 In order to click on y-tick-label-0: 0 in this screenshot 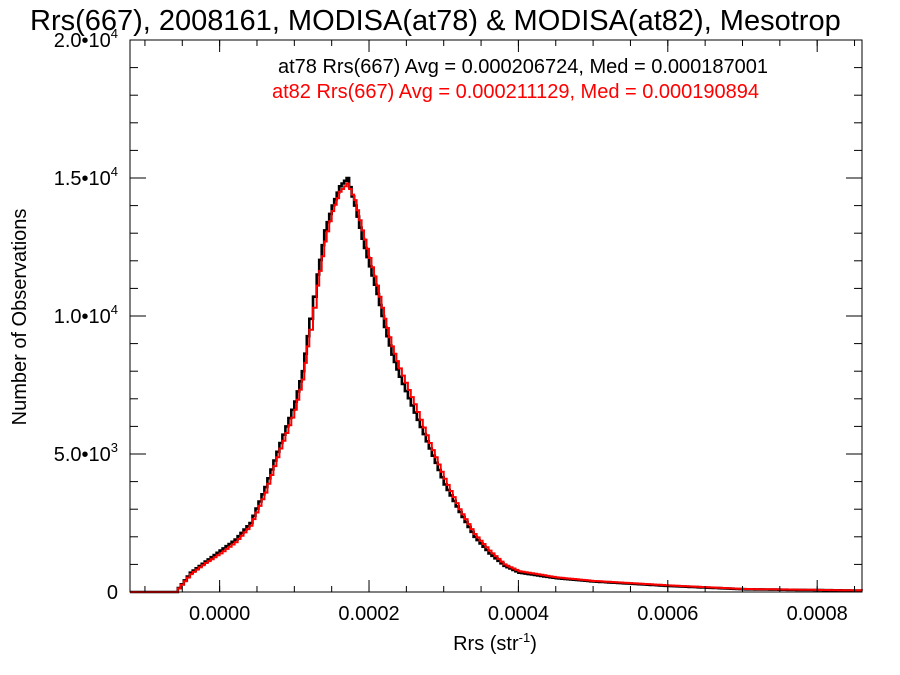, I will do `click(112, 593)`.